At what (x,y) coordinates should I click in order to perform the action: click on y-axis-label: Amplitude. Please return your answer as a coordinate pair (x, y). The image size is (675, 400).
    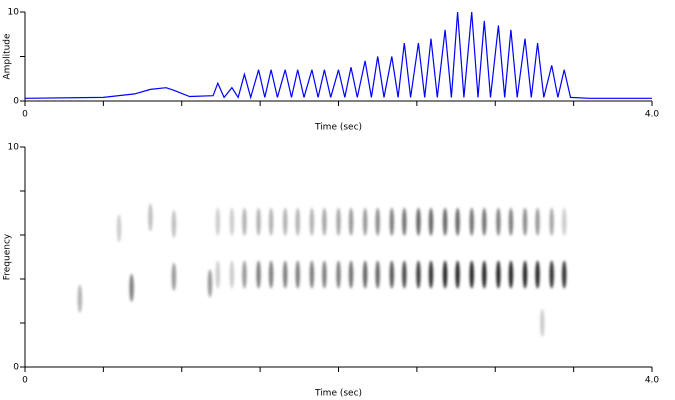
    Looking at the image, I should click on (8, 56).